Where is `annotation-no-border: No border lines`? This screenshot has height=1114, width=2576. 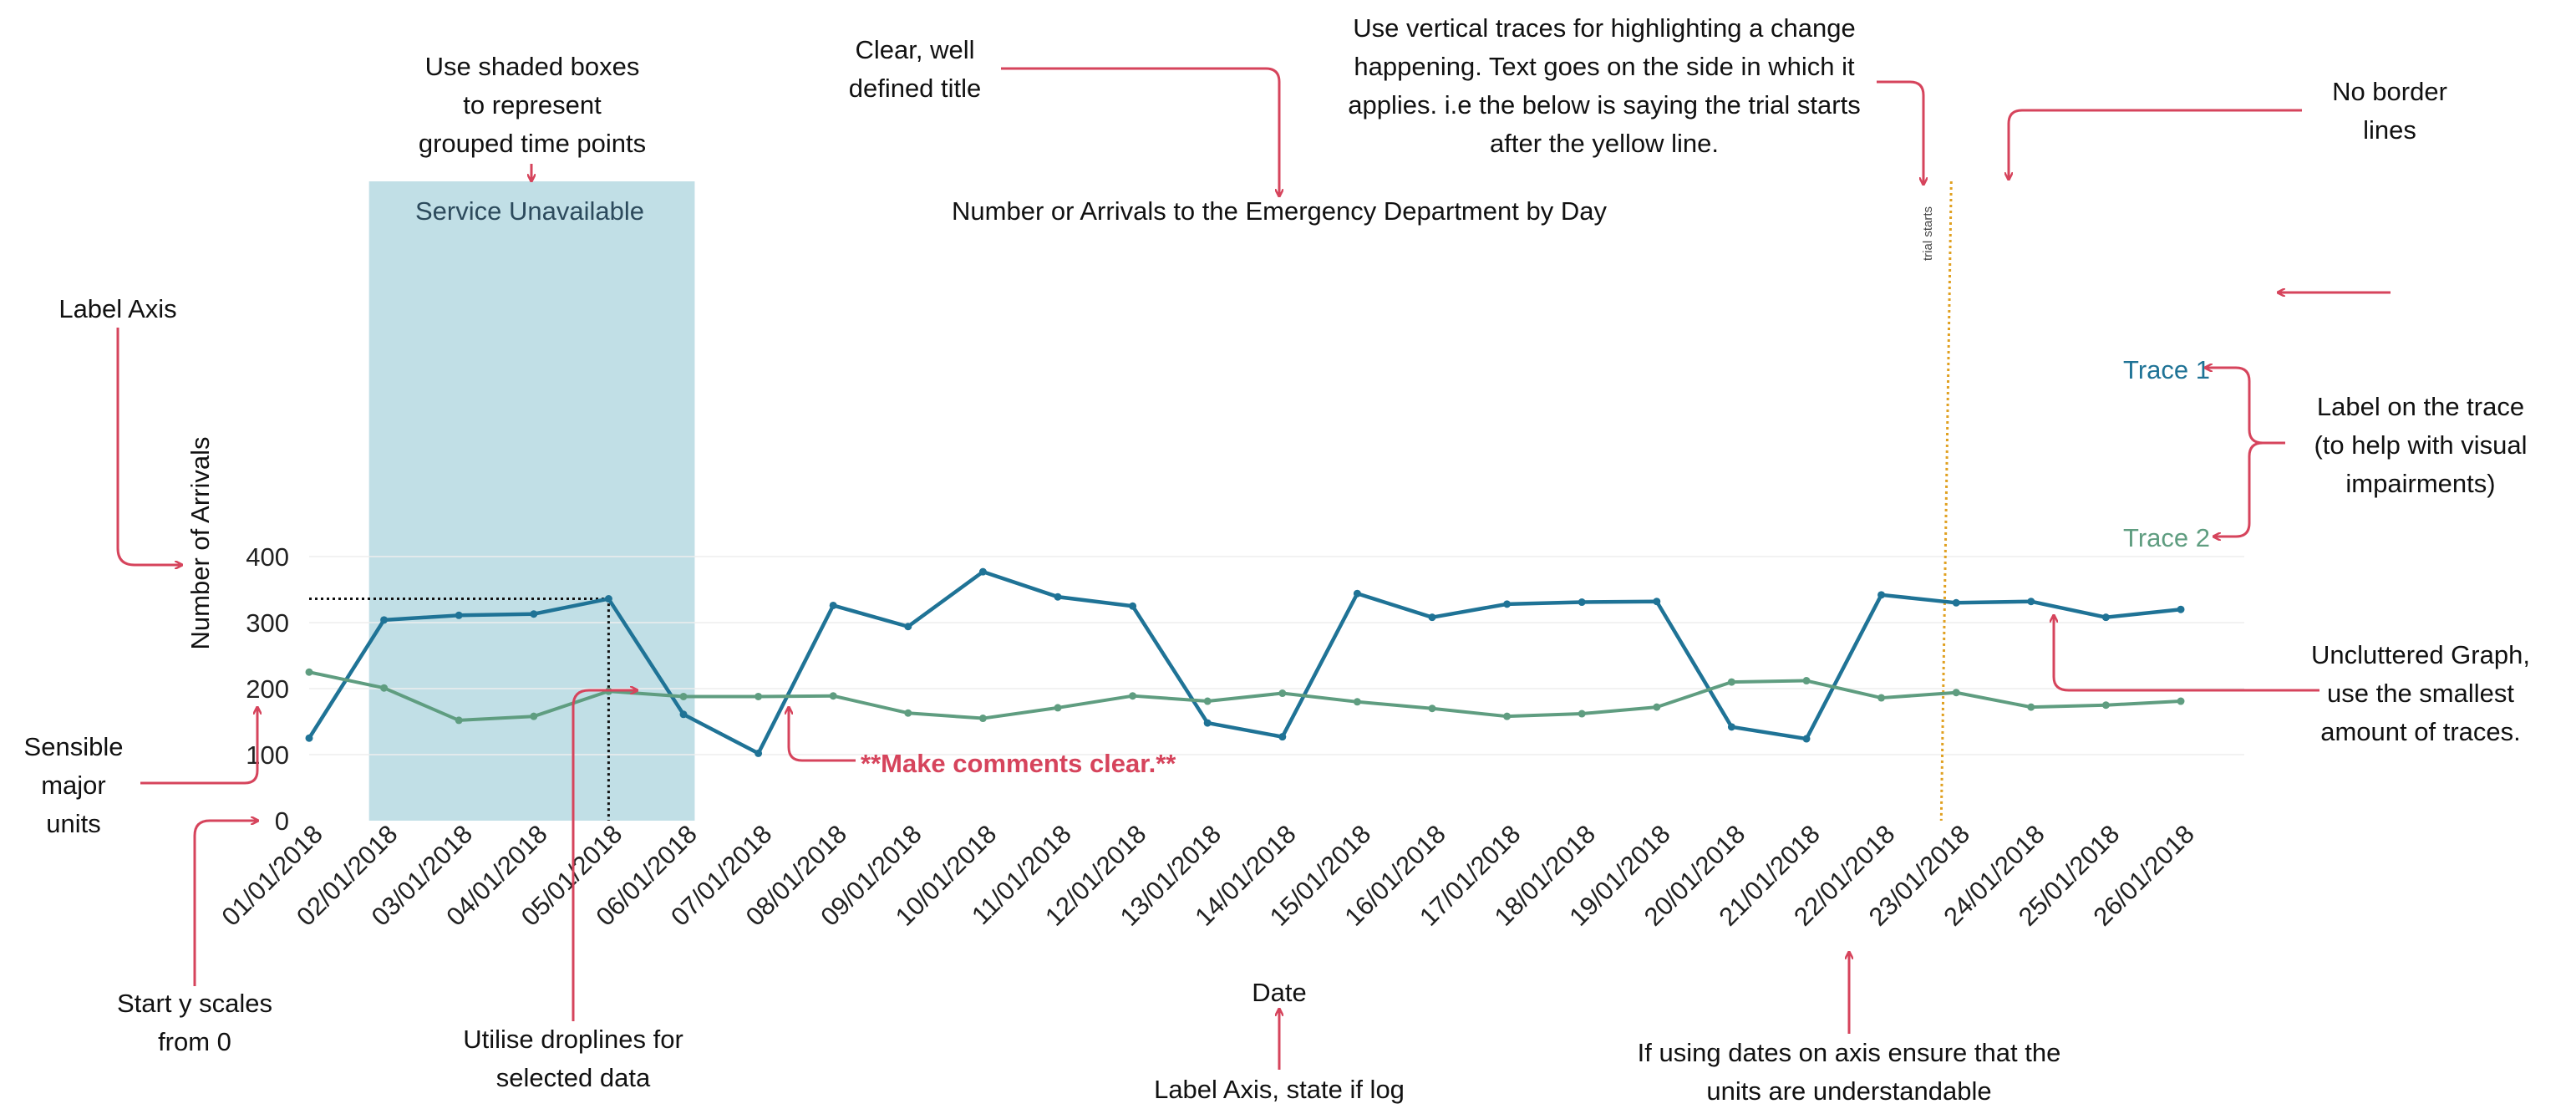
annotation-no-border: No border lines is located at coordinates (2389, 111).